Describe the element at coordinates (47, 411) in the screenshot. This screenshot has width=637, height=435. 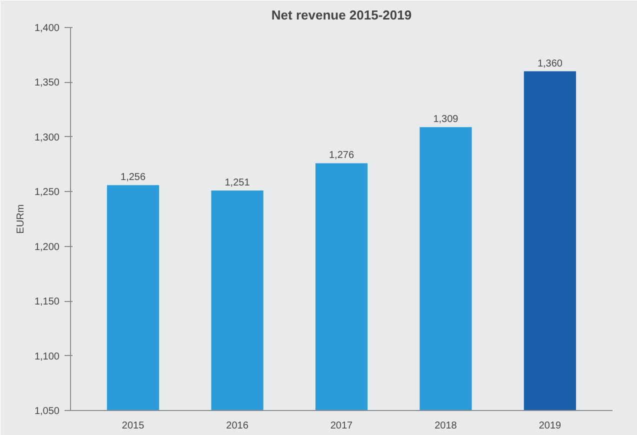
I see `y-tick-label: 1,050` at that location.